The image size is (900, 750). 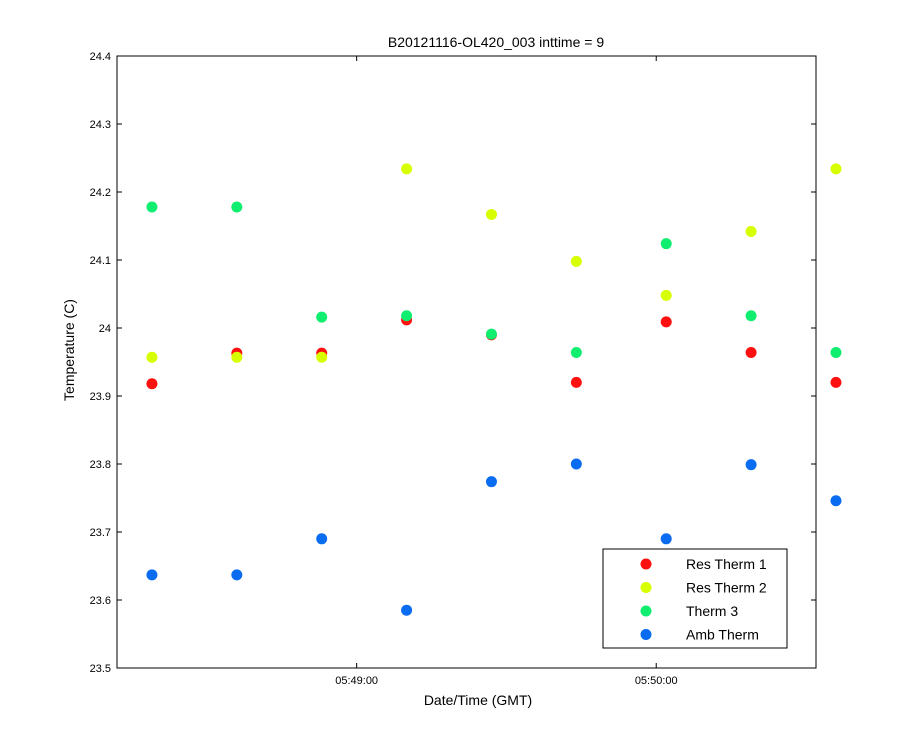 I want to click on legend-label-res-therm-2: Res Therm 2, so click(x=726, y=588).